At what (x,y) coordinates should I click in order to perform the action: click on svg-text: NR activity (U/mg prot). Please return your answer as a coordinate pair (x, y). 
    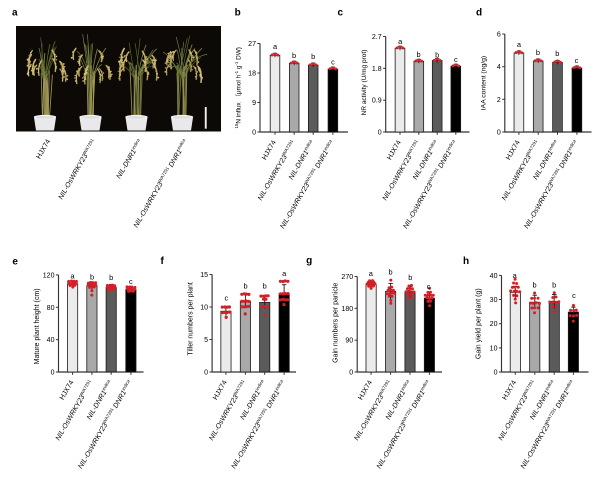
    Looking at the image, I should click on (364, 83).